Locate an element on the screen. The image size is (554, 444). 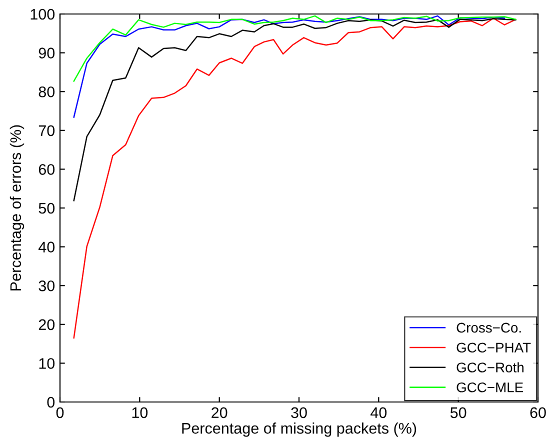
y-tick-label: 10 is located at coordinates (47, 363).